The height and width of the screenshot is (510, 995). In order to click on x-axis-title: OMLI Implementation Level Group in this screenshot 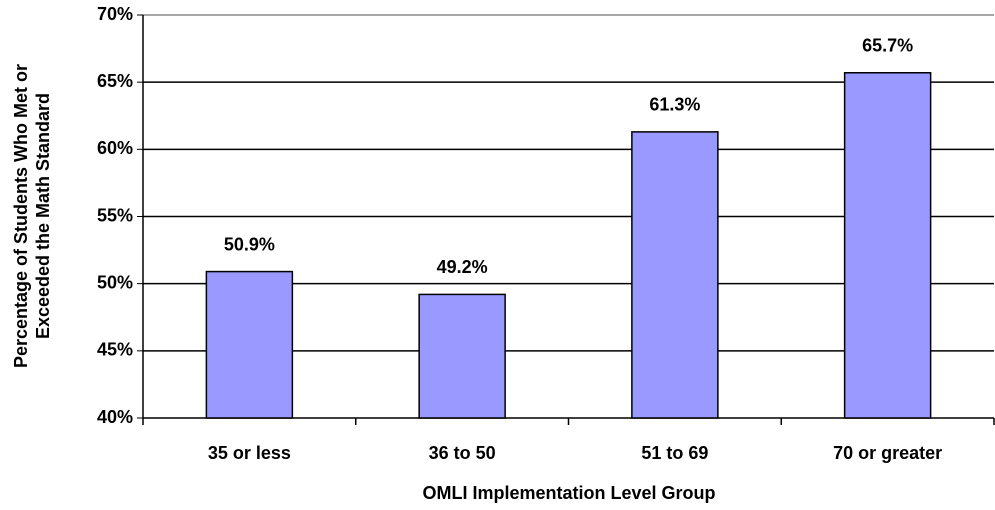, I will do `click(568, 493)`.